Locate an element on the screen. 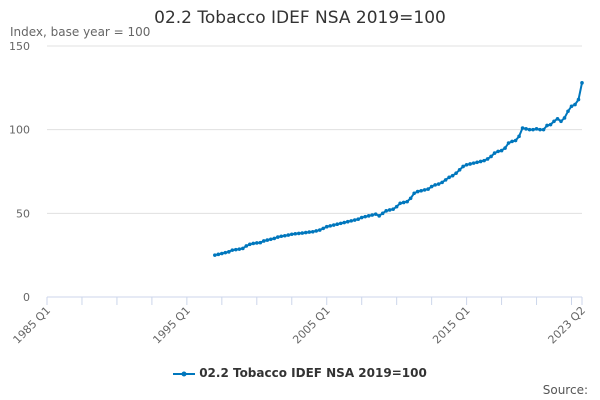 Image resolution: width=600 pixels, height=400 pixels. y-tick-label: 50 is located at coordinates (23, 213).